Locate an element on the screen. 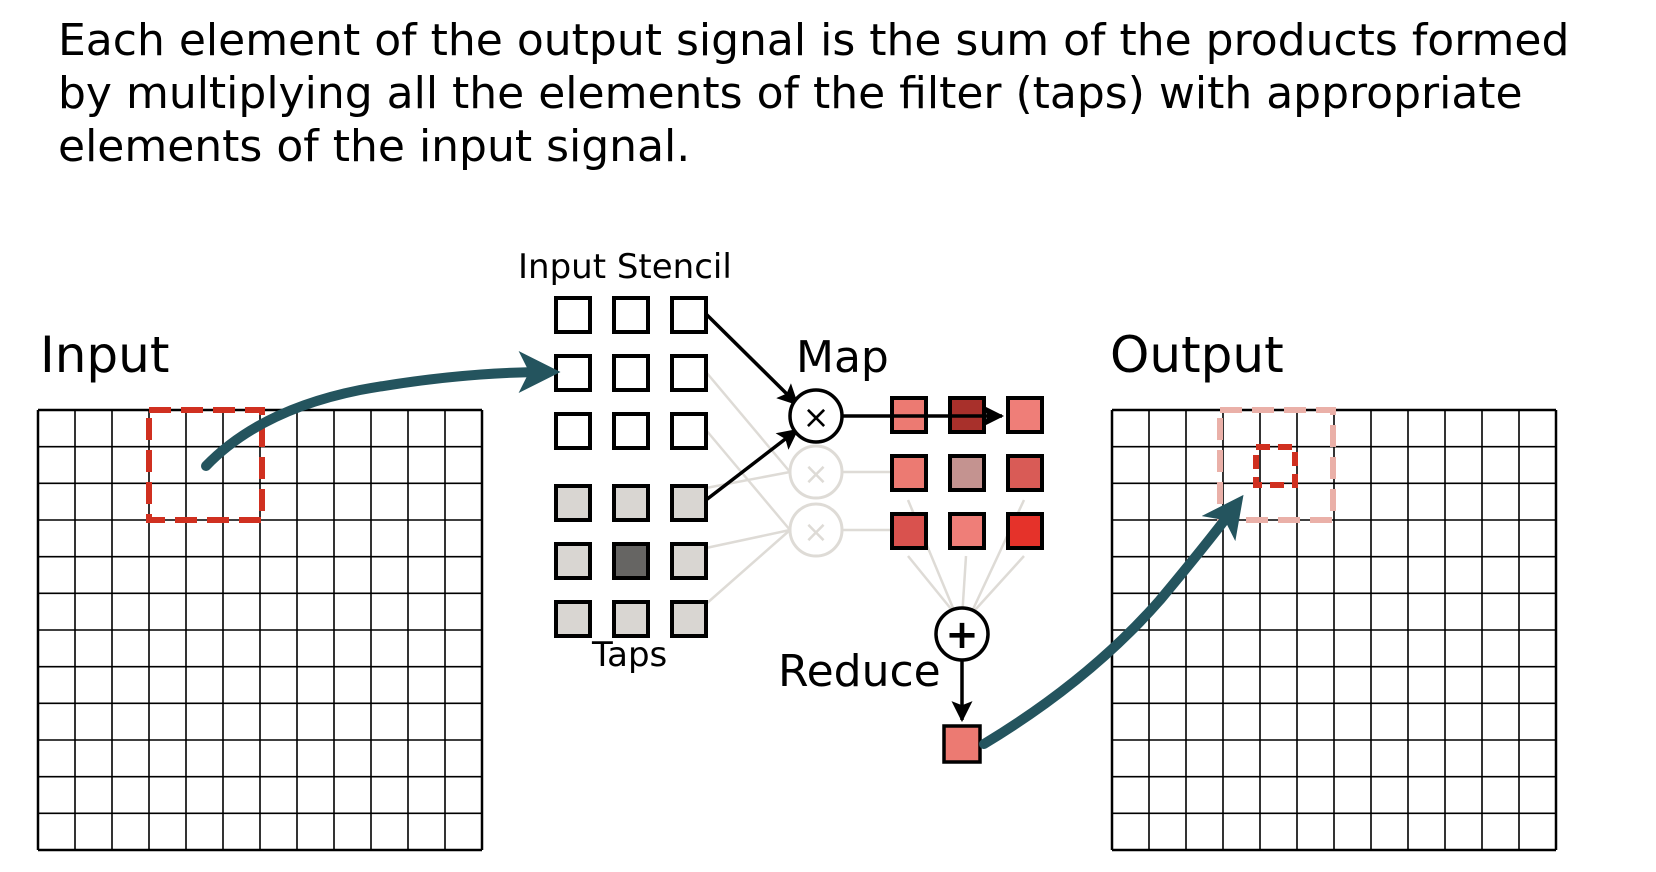  taps-label: Taps is located at coordinates (629, 655).